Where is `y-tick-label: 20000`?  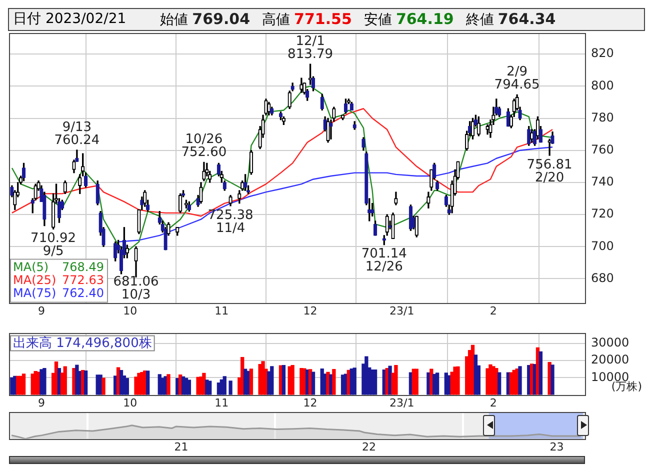 y-tick-label: 20000 is located at coordinates (610, 359).